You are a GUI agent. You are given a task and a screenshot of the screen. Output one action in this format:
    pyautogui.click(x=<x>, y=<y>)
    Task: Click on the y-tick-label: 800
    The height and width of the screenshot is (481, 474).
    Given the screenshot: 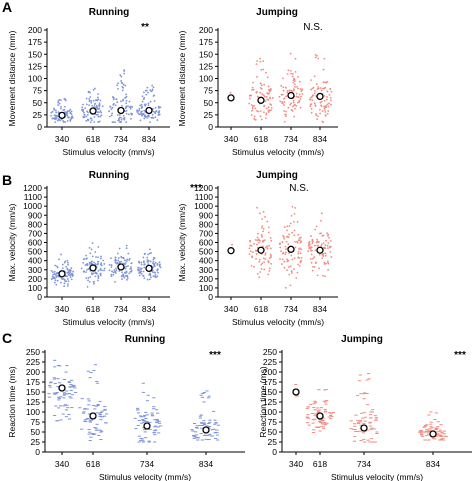 What is the action you would take?
    pyautogui.click(x=35, y=224)
    